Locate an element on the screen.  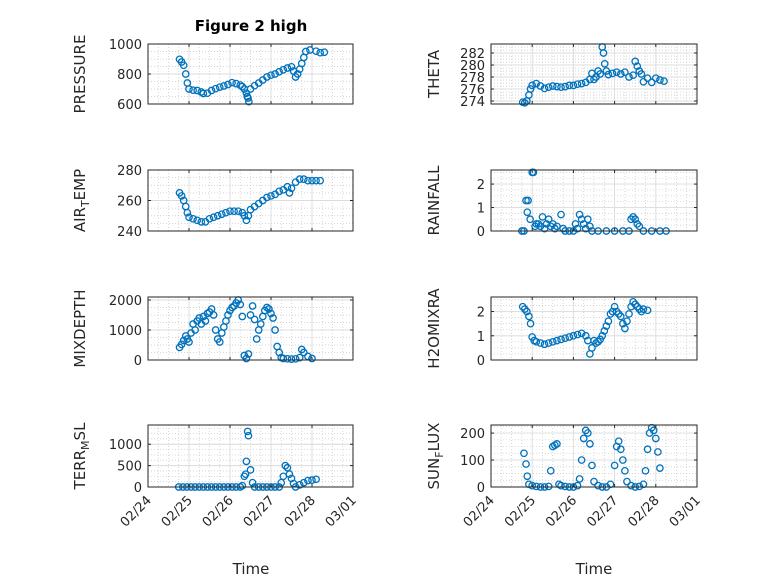
y-tick-label: 200 is located at coordinates (472, 434).